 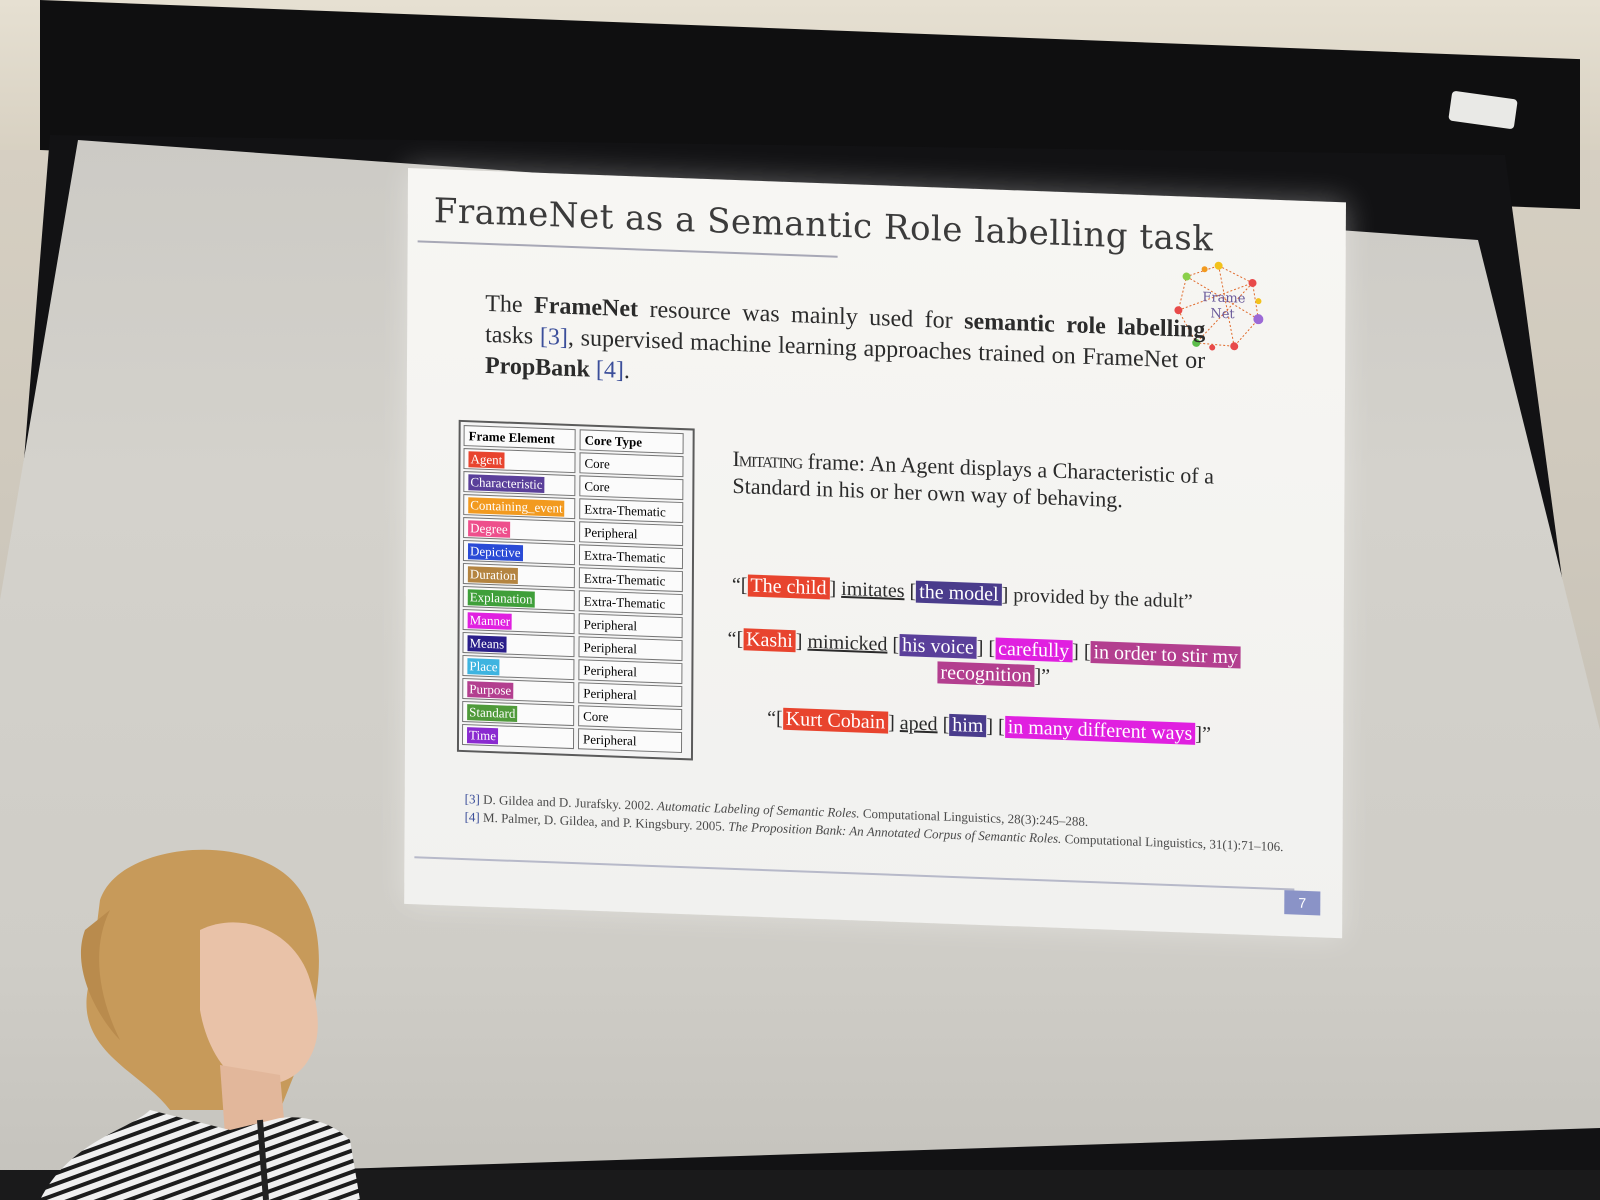 I want to click on frame-element-cell: Characteristic, so click(x=519, y=484).